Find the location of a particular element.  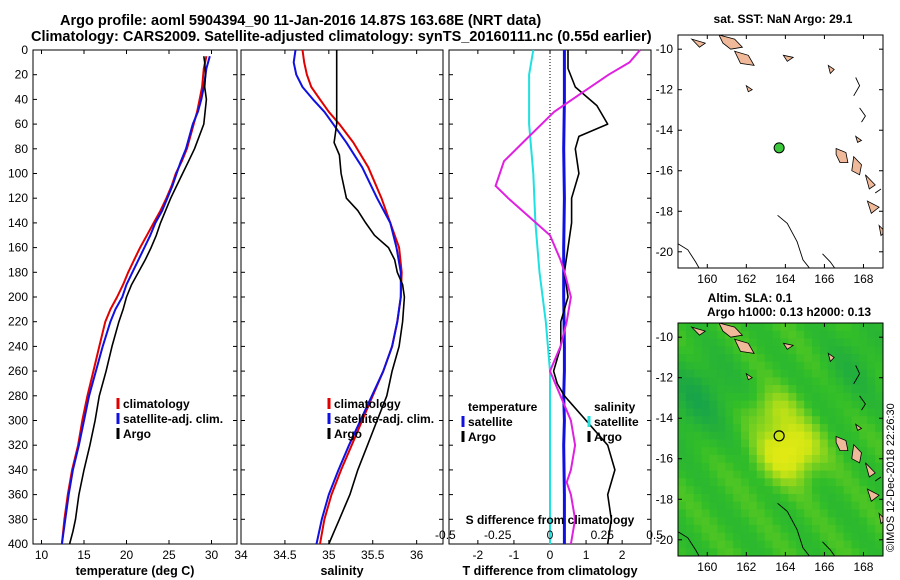

sla-map-xtick-label: 160 is located at coordinates (707, 567).